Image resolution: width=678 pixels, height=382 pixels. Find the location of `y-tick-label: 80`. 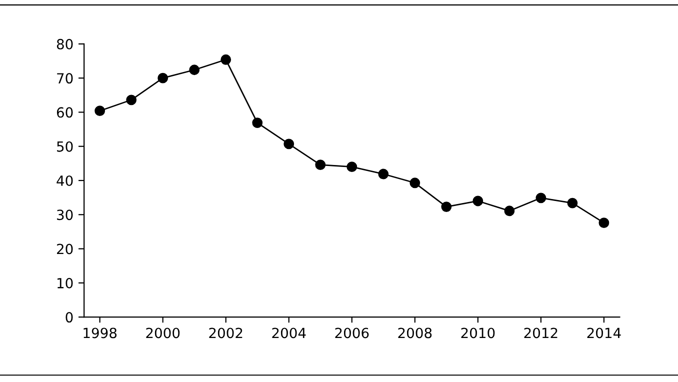

y-tick-label: 80 is located at coordinates (64, 44).